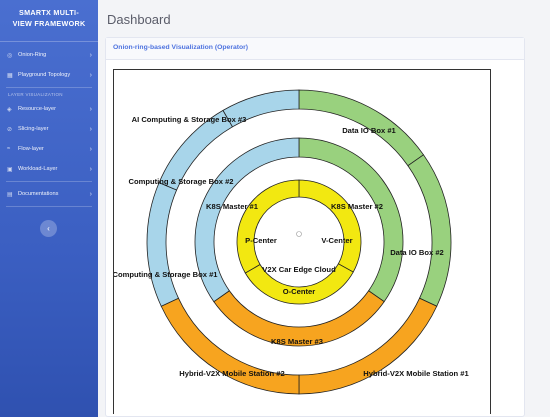  I want to click on onion-ring-label: K8S Master #3, so click(297, 341).